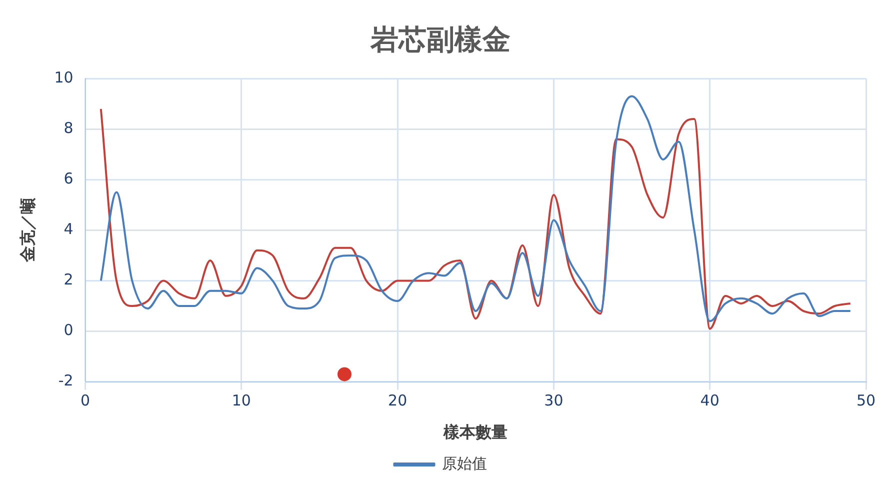  What do you see at coordinates (64, 77) in the screenshot?
I see `y-tick-label: 10` at bounding box center [64, 77].